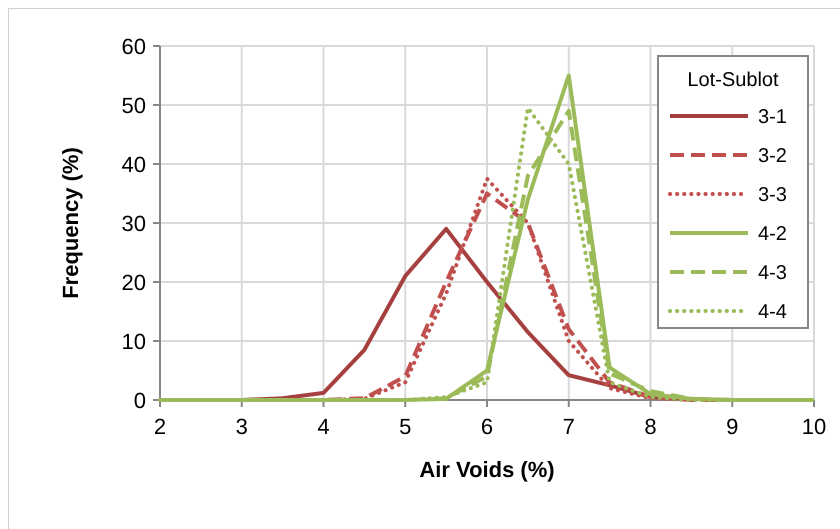  Describe the element at coordinates (70, 223) in the screenshot. I see `y-axis-title: Frequency (%)` at that location.